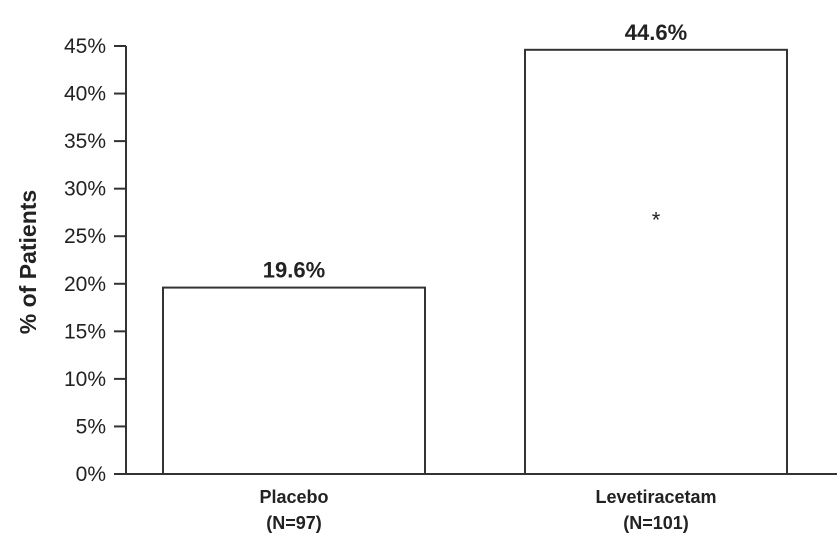 The width and height of the screenshot is (837, 538). Describe the element at coordinates (656, 523) in the screenshot. I see `x-category-sublabel: (N=101)` at that location.